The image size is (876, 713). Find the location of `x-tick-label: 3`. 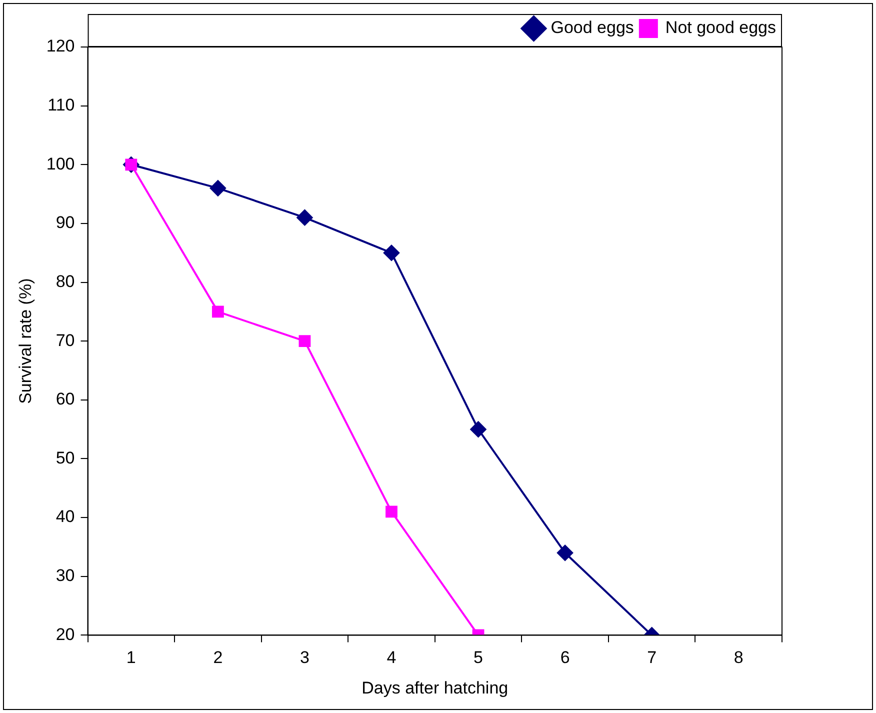

x-tick-label: 3 is located at coordinates (305, 658).